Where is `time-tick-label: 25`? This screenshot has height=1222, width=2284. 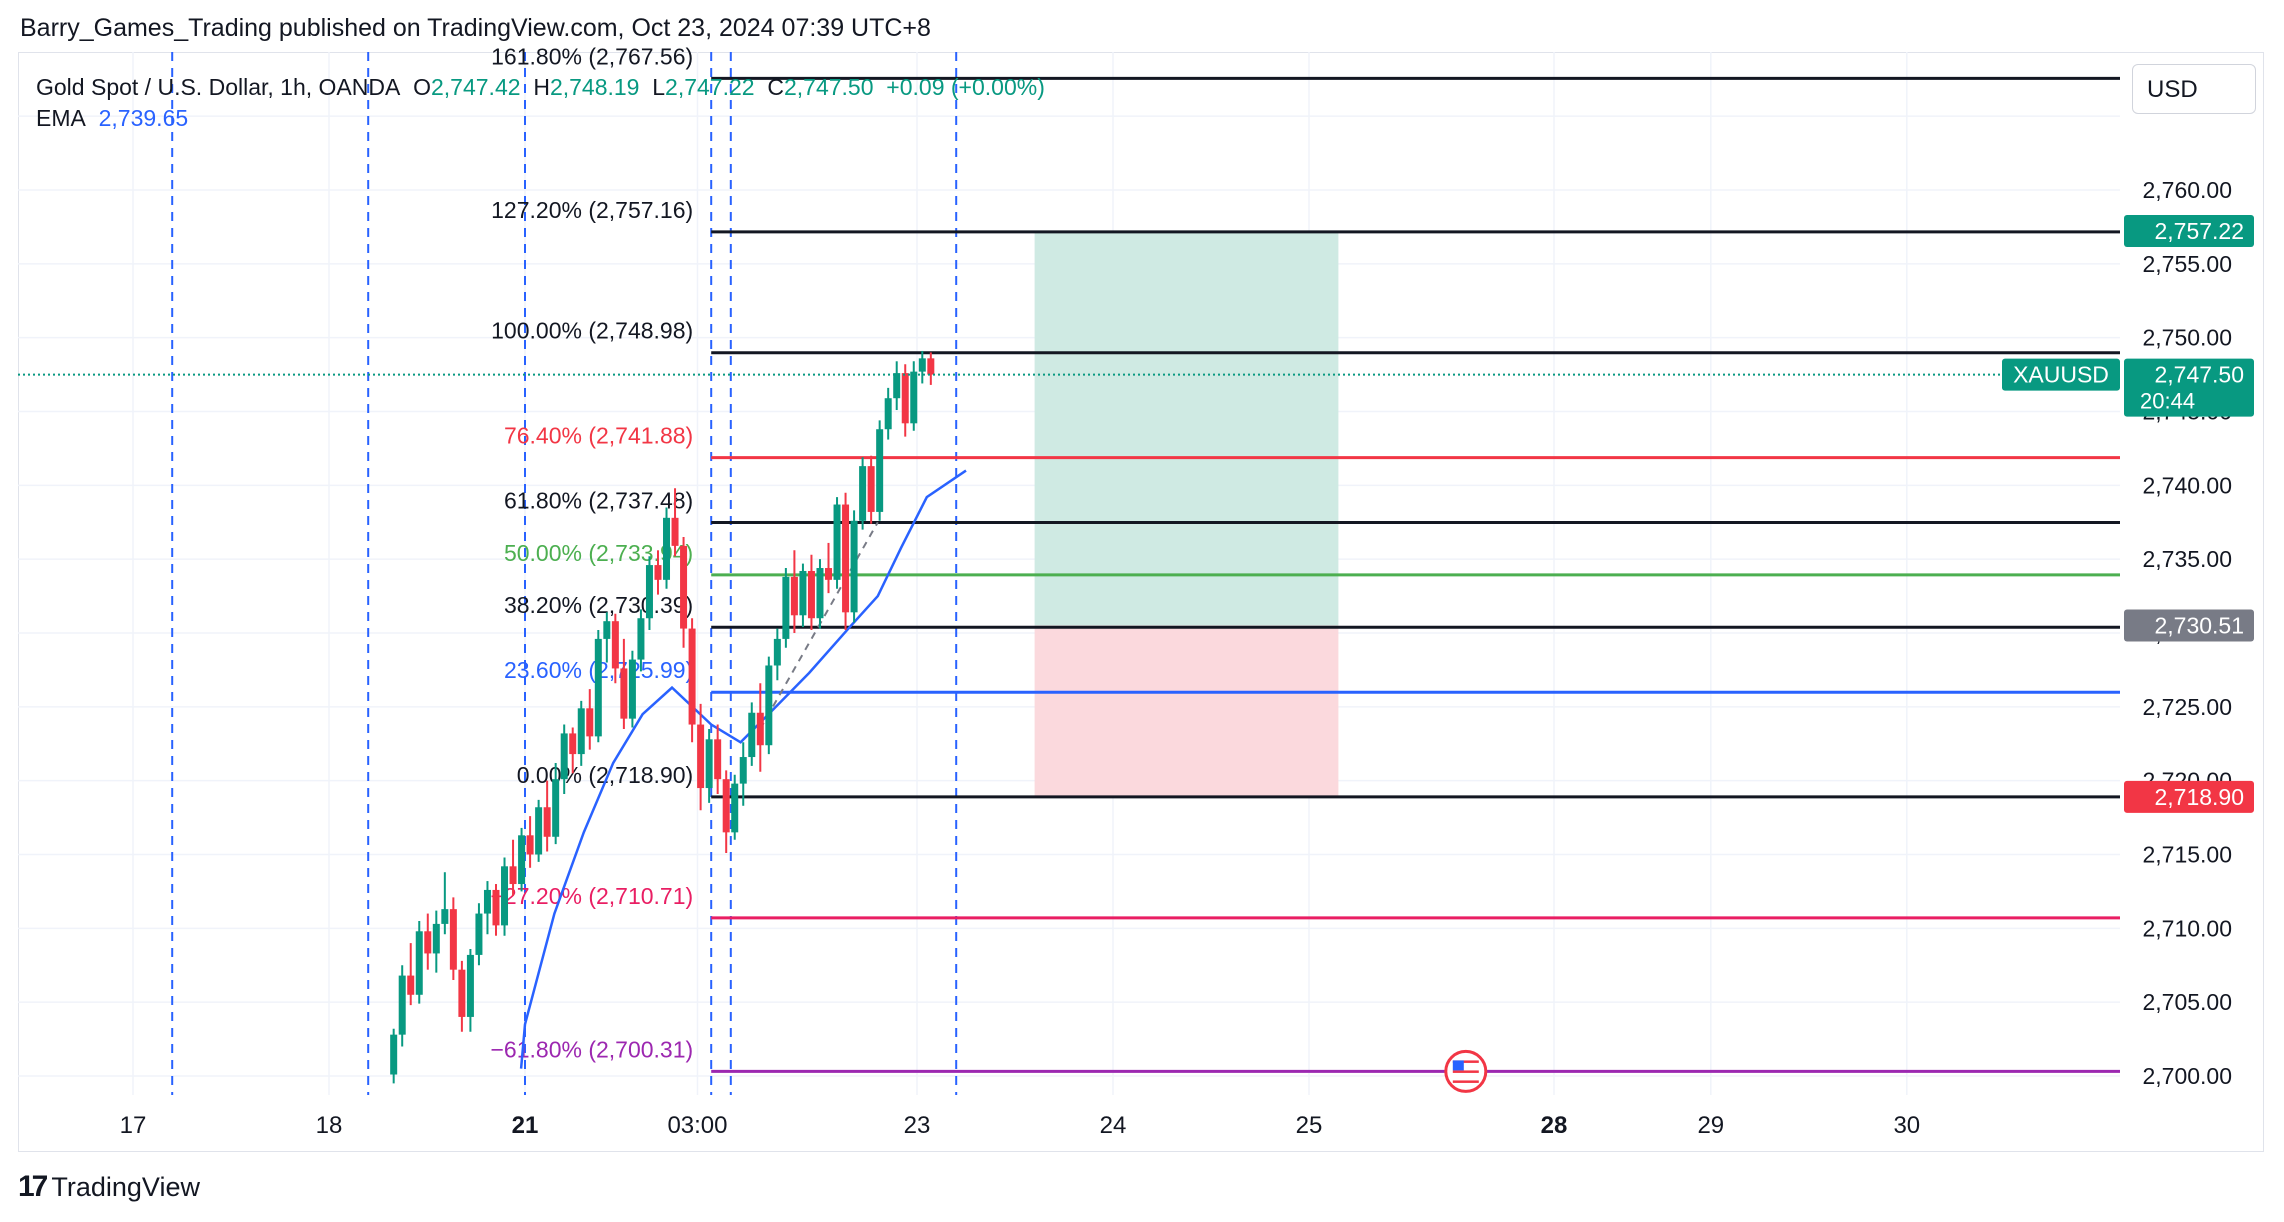 time-tick-label: 25 is located at coordinates (1309, 1125).